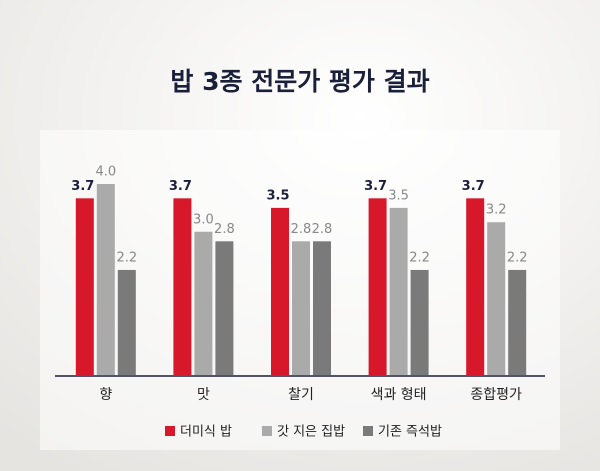 This screenshot has height=471, width=600. I want to click on x-tick-label: 향, so click(105, 395).